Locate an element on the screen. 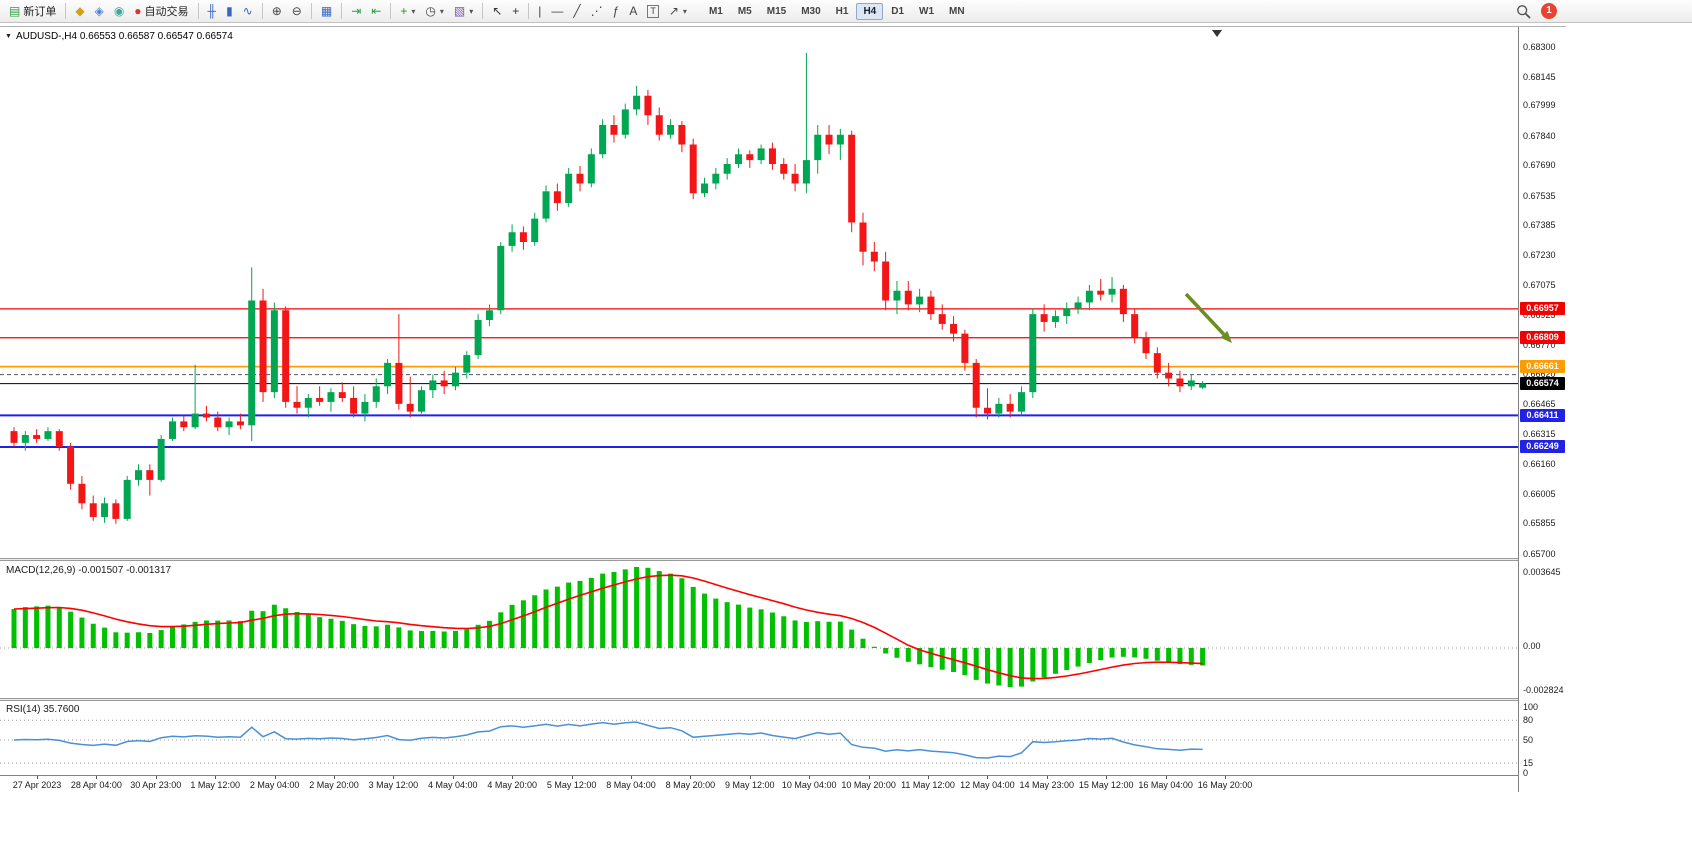 The width and height of the screenshot is (1692, 856). zoom-out-button: ⊖ is located at coordinates (297, 11).